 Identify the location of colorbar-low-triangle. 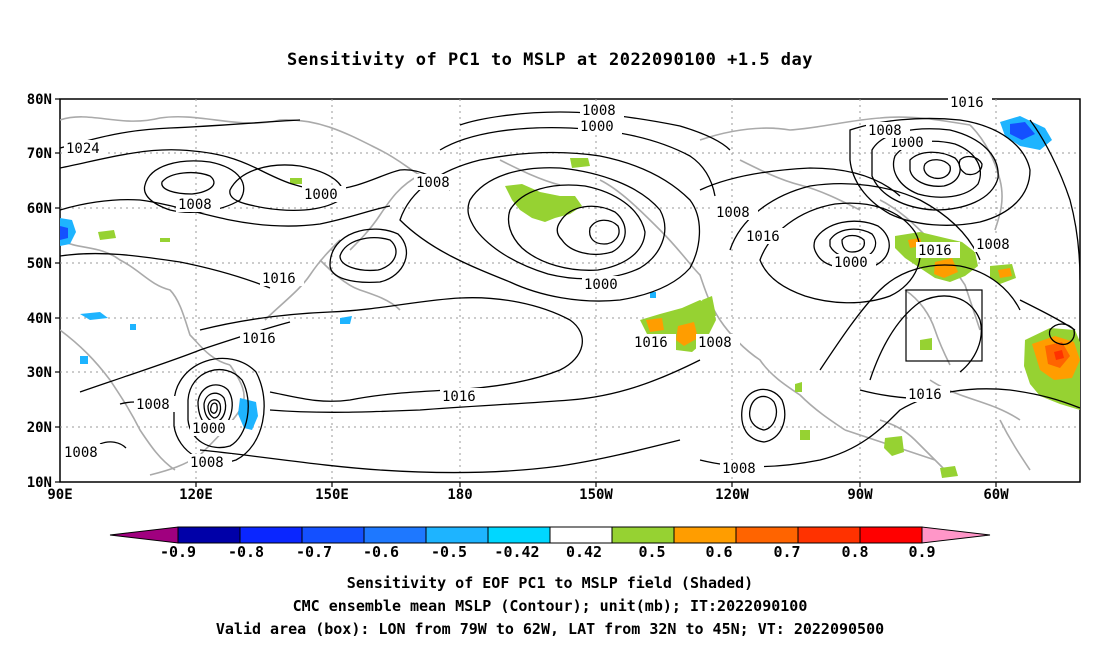
(144, 535).